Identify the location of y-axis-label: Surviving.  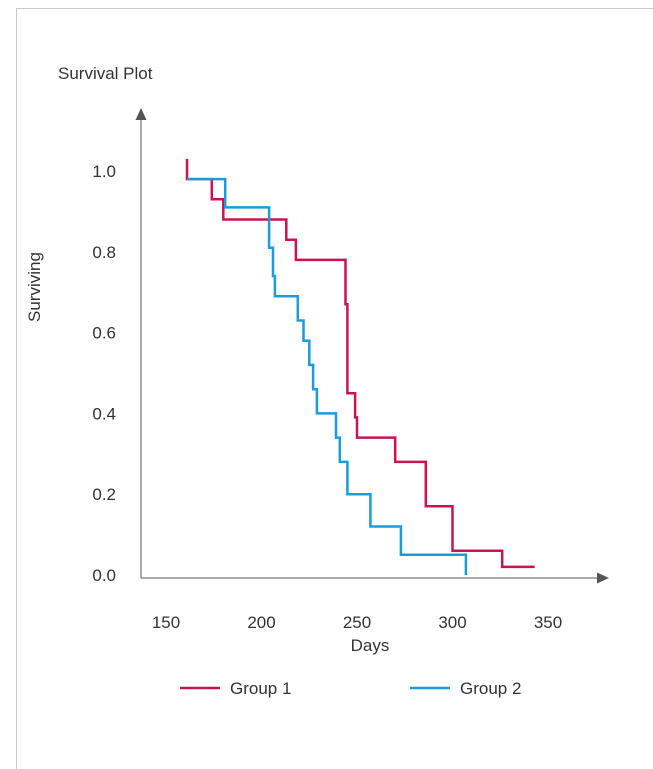
(34, 287).